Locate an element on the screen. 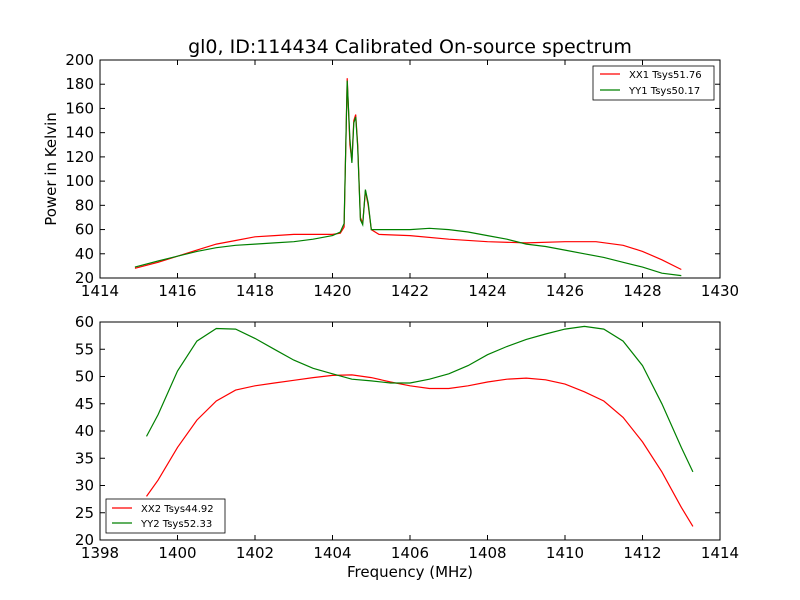 Image resolution: width=800 pixels, height=600 pixels. top-x-tick-label: 1424 is located at coordinates (487, 291).